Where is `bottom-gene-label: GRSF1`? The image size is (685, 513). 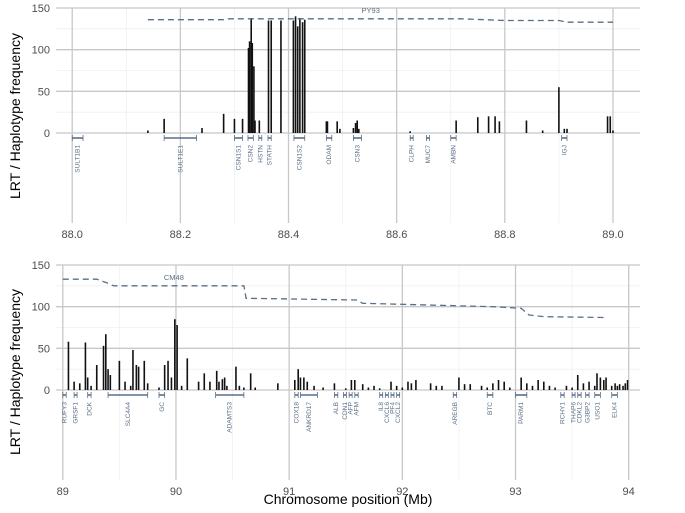
bottom-gene-label: GRSF1 is located at coordinates (76, 413).